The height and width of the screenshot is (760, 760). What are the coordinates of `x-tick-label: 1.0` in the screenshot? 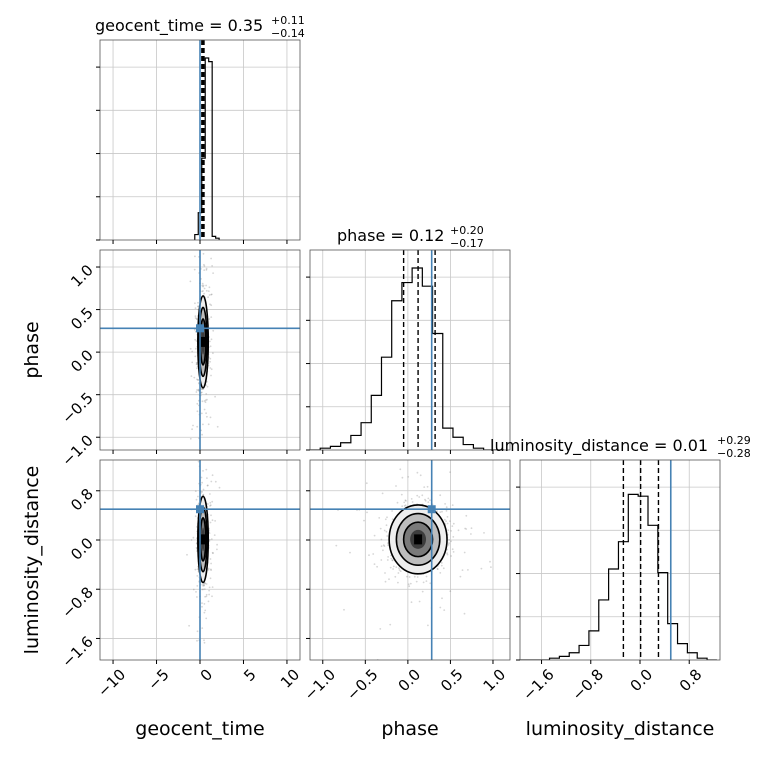 It's located at (495, 681).